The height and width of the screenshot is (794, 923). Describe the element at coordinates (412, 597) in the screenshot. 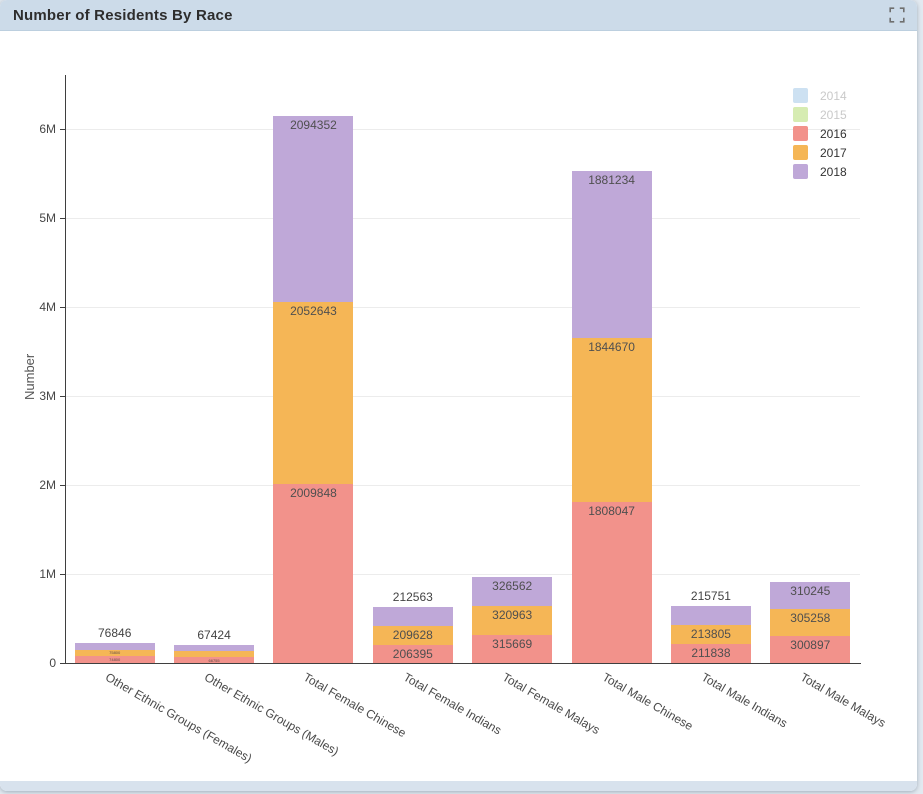

I see `bar-value-label-above: 212563` at that location.